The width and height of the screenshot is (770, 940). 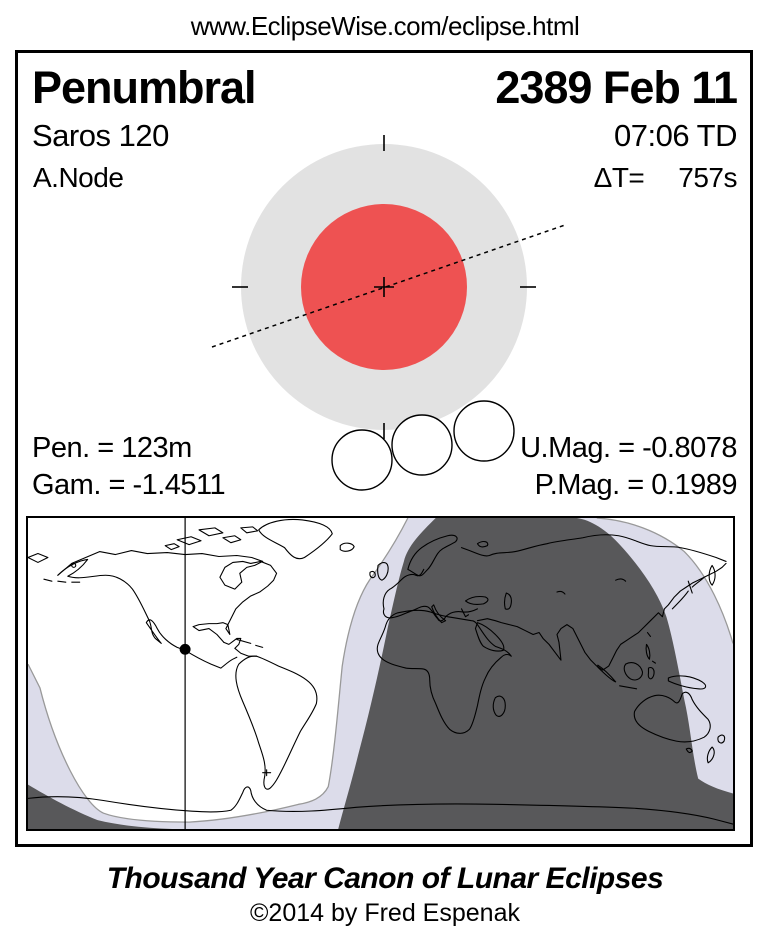 What do you see at coordinates (636, 485) in the screenshot?
I see `penumbral-magnitude: P.Mag. = 0.1989` at bounding box center [636, 485].